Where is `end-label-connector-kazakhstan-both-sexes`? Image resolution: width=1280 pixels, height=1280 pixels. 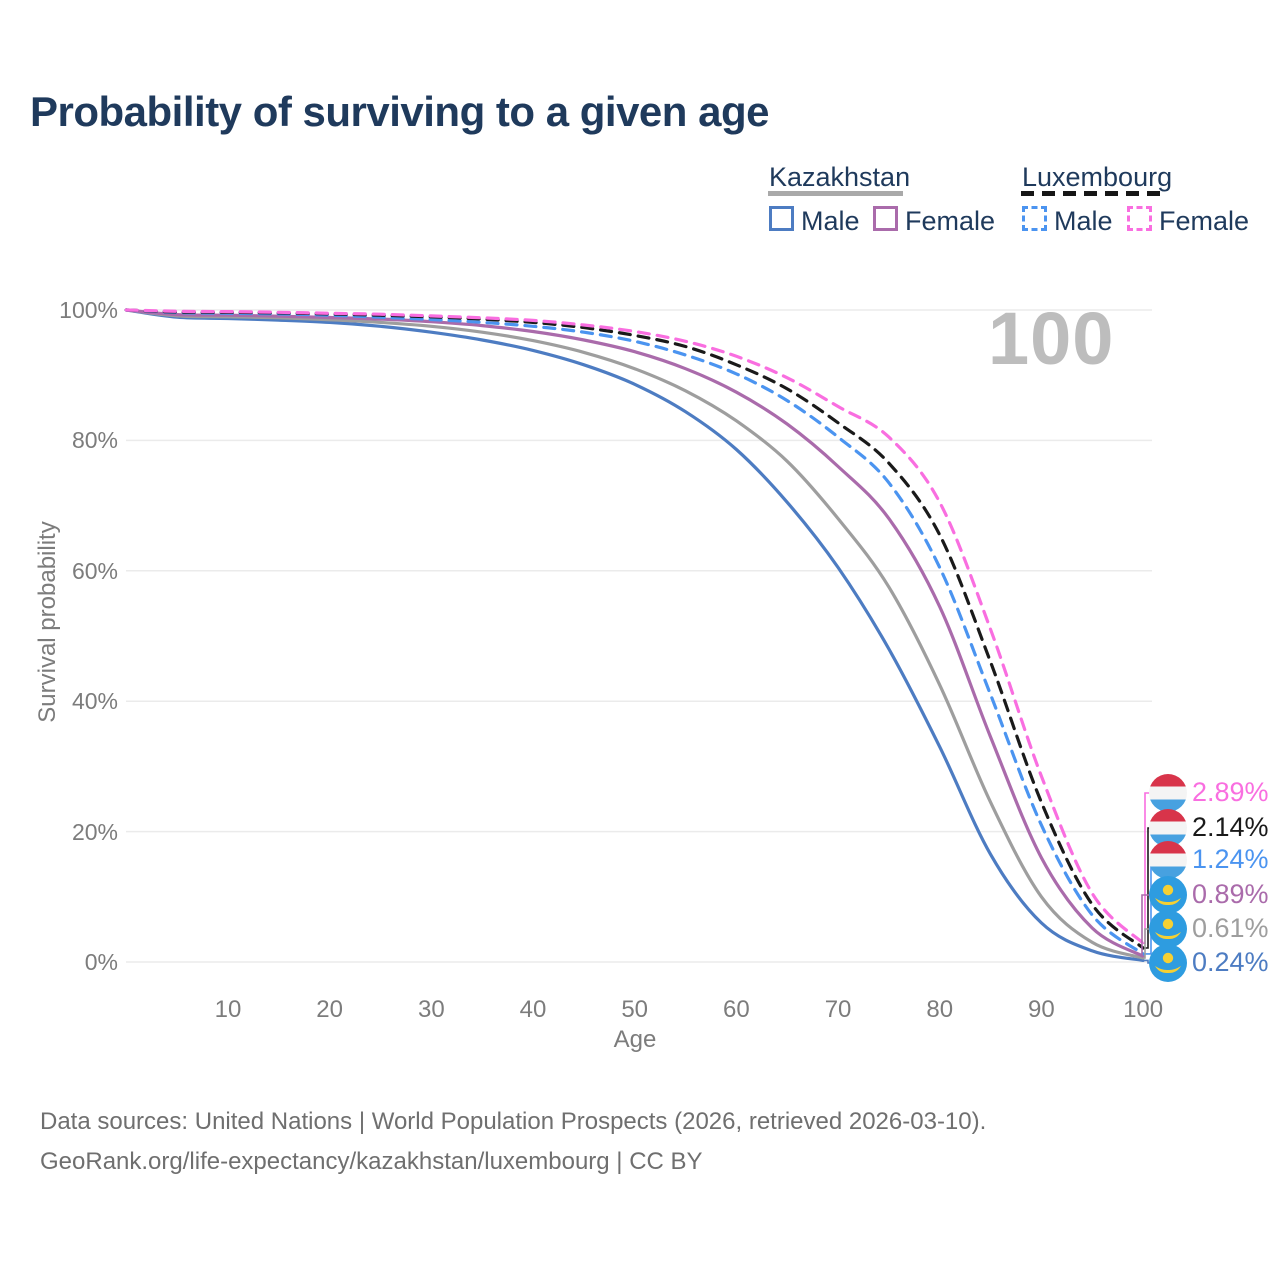
end-label-connector-kazakhstan-both-sexes is located at coordinates (1146, 943).